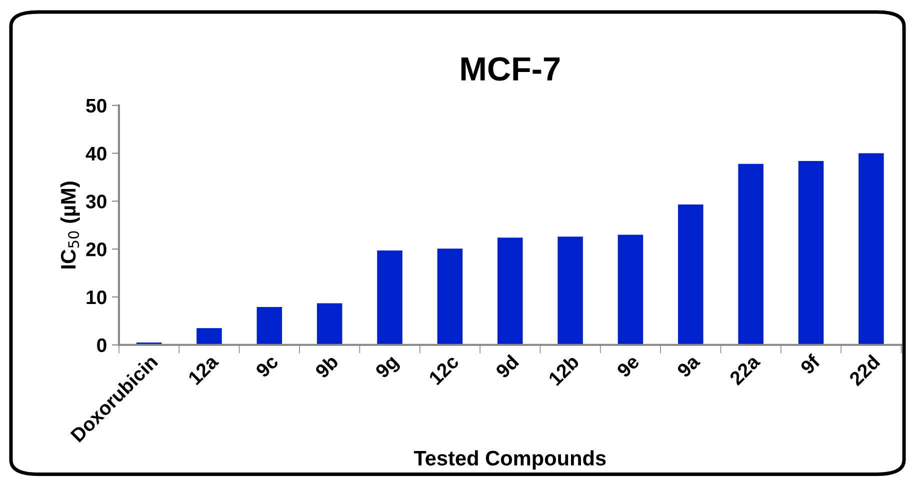 This screenshot has height=479, width=915. What do you see at coordinates (510, 69) in the screenshot?
I see `chart-title: MCF-7` at bounding box center [510, 69].